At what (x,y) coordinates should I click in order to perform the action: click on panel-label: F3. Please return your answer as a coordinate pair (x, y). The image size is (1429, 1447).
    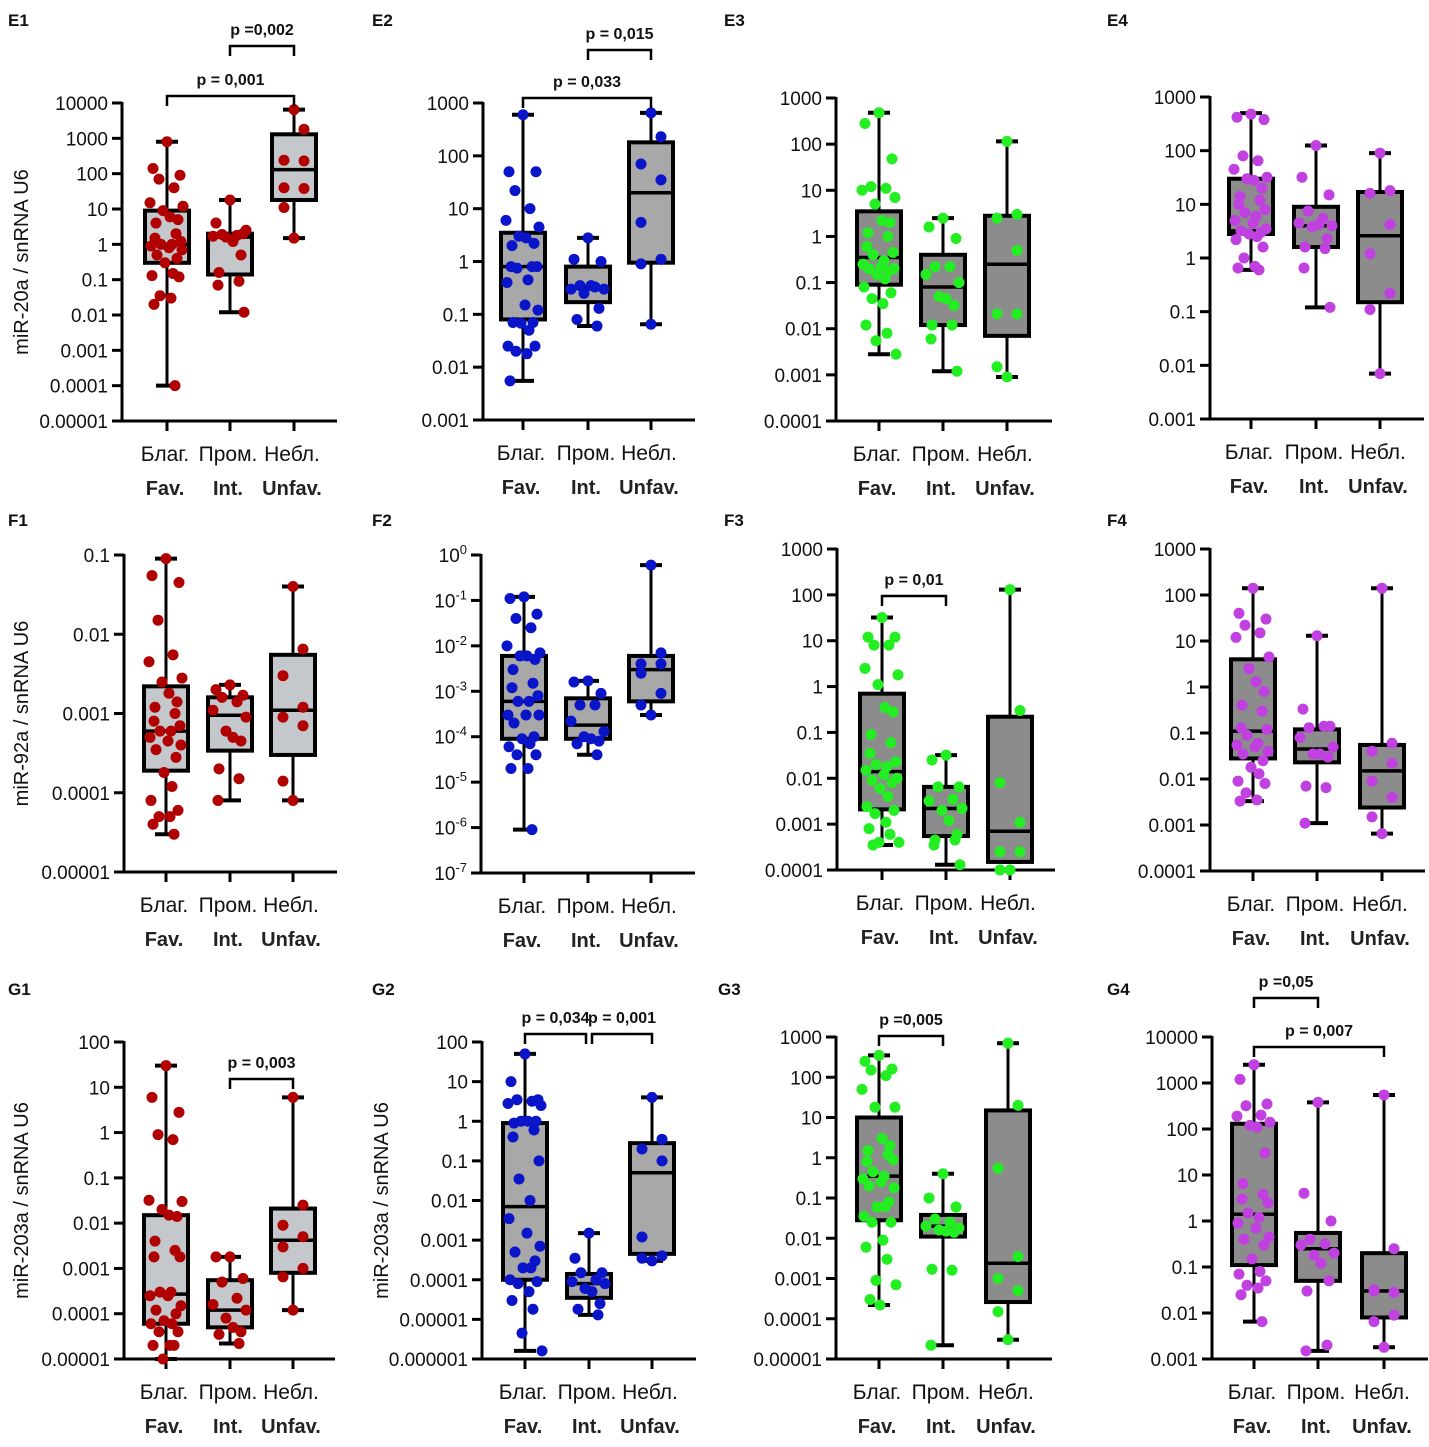
    Looking at the image, I should click on (734, 520).